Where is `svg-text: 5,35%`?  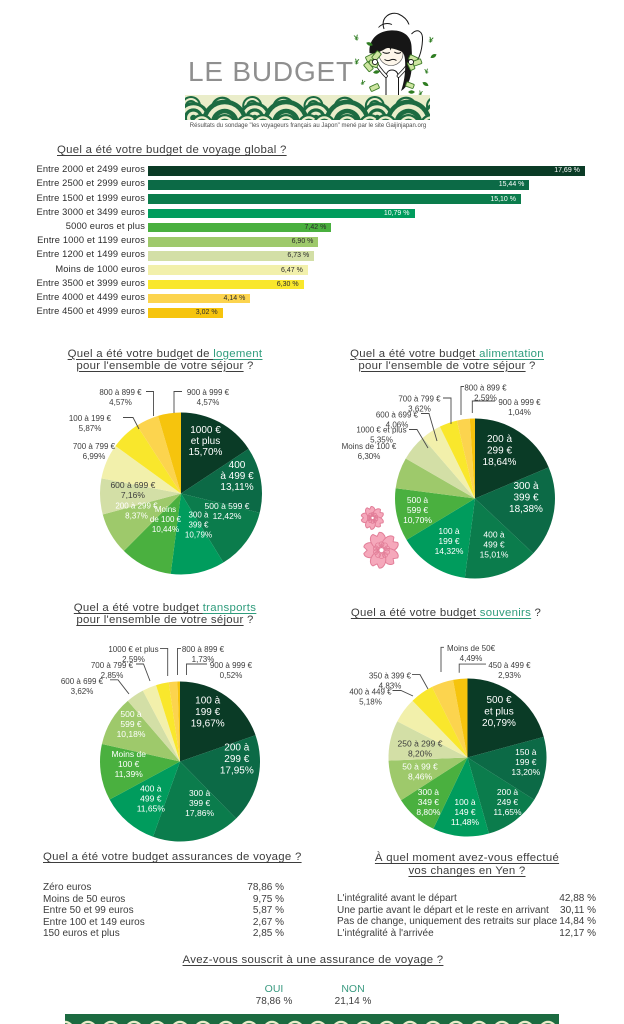 svg-text: 5,35% is located at coordinates (381, 440).